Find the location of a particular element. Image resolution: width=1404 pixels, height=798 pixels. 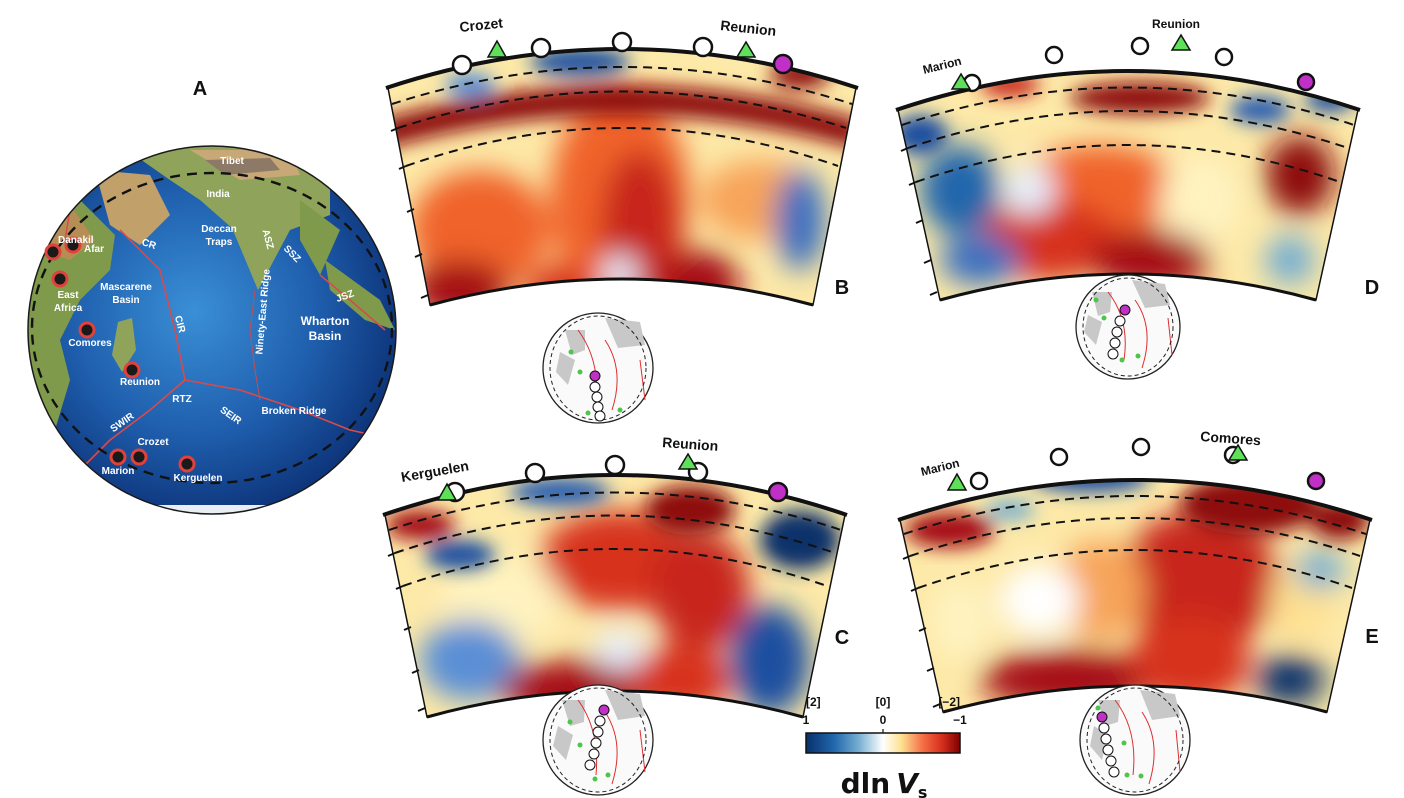

volcano-label-c-1: Reunion is located at coordinates (690, 444).